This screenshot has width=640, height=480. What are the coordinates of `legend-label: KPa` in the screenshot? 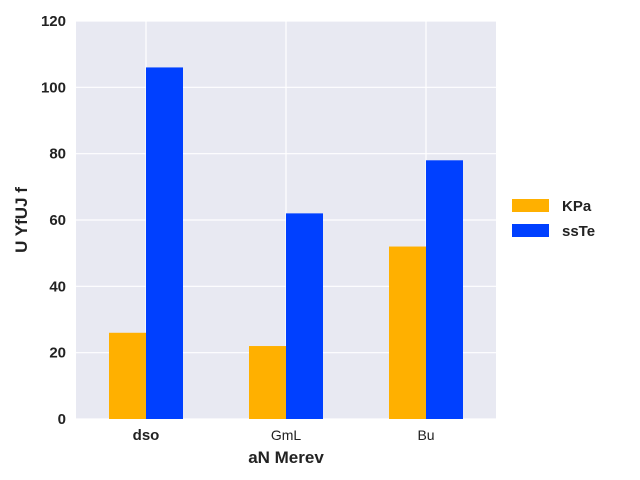 It's located at (577, 206).